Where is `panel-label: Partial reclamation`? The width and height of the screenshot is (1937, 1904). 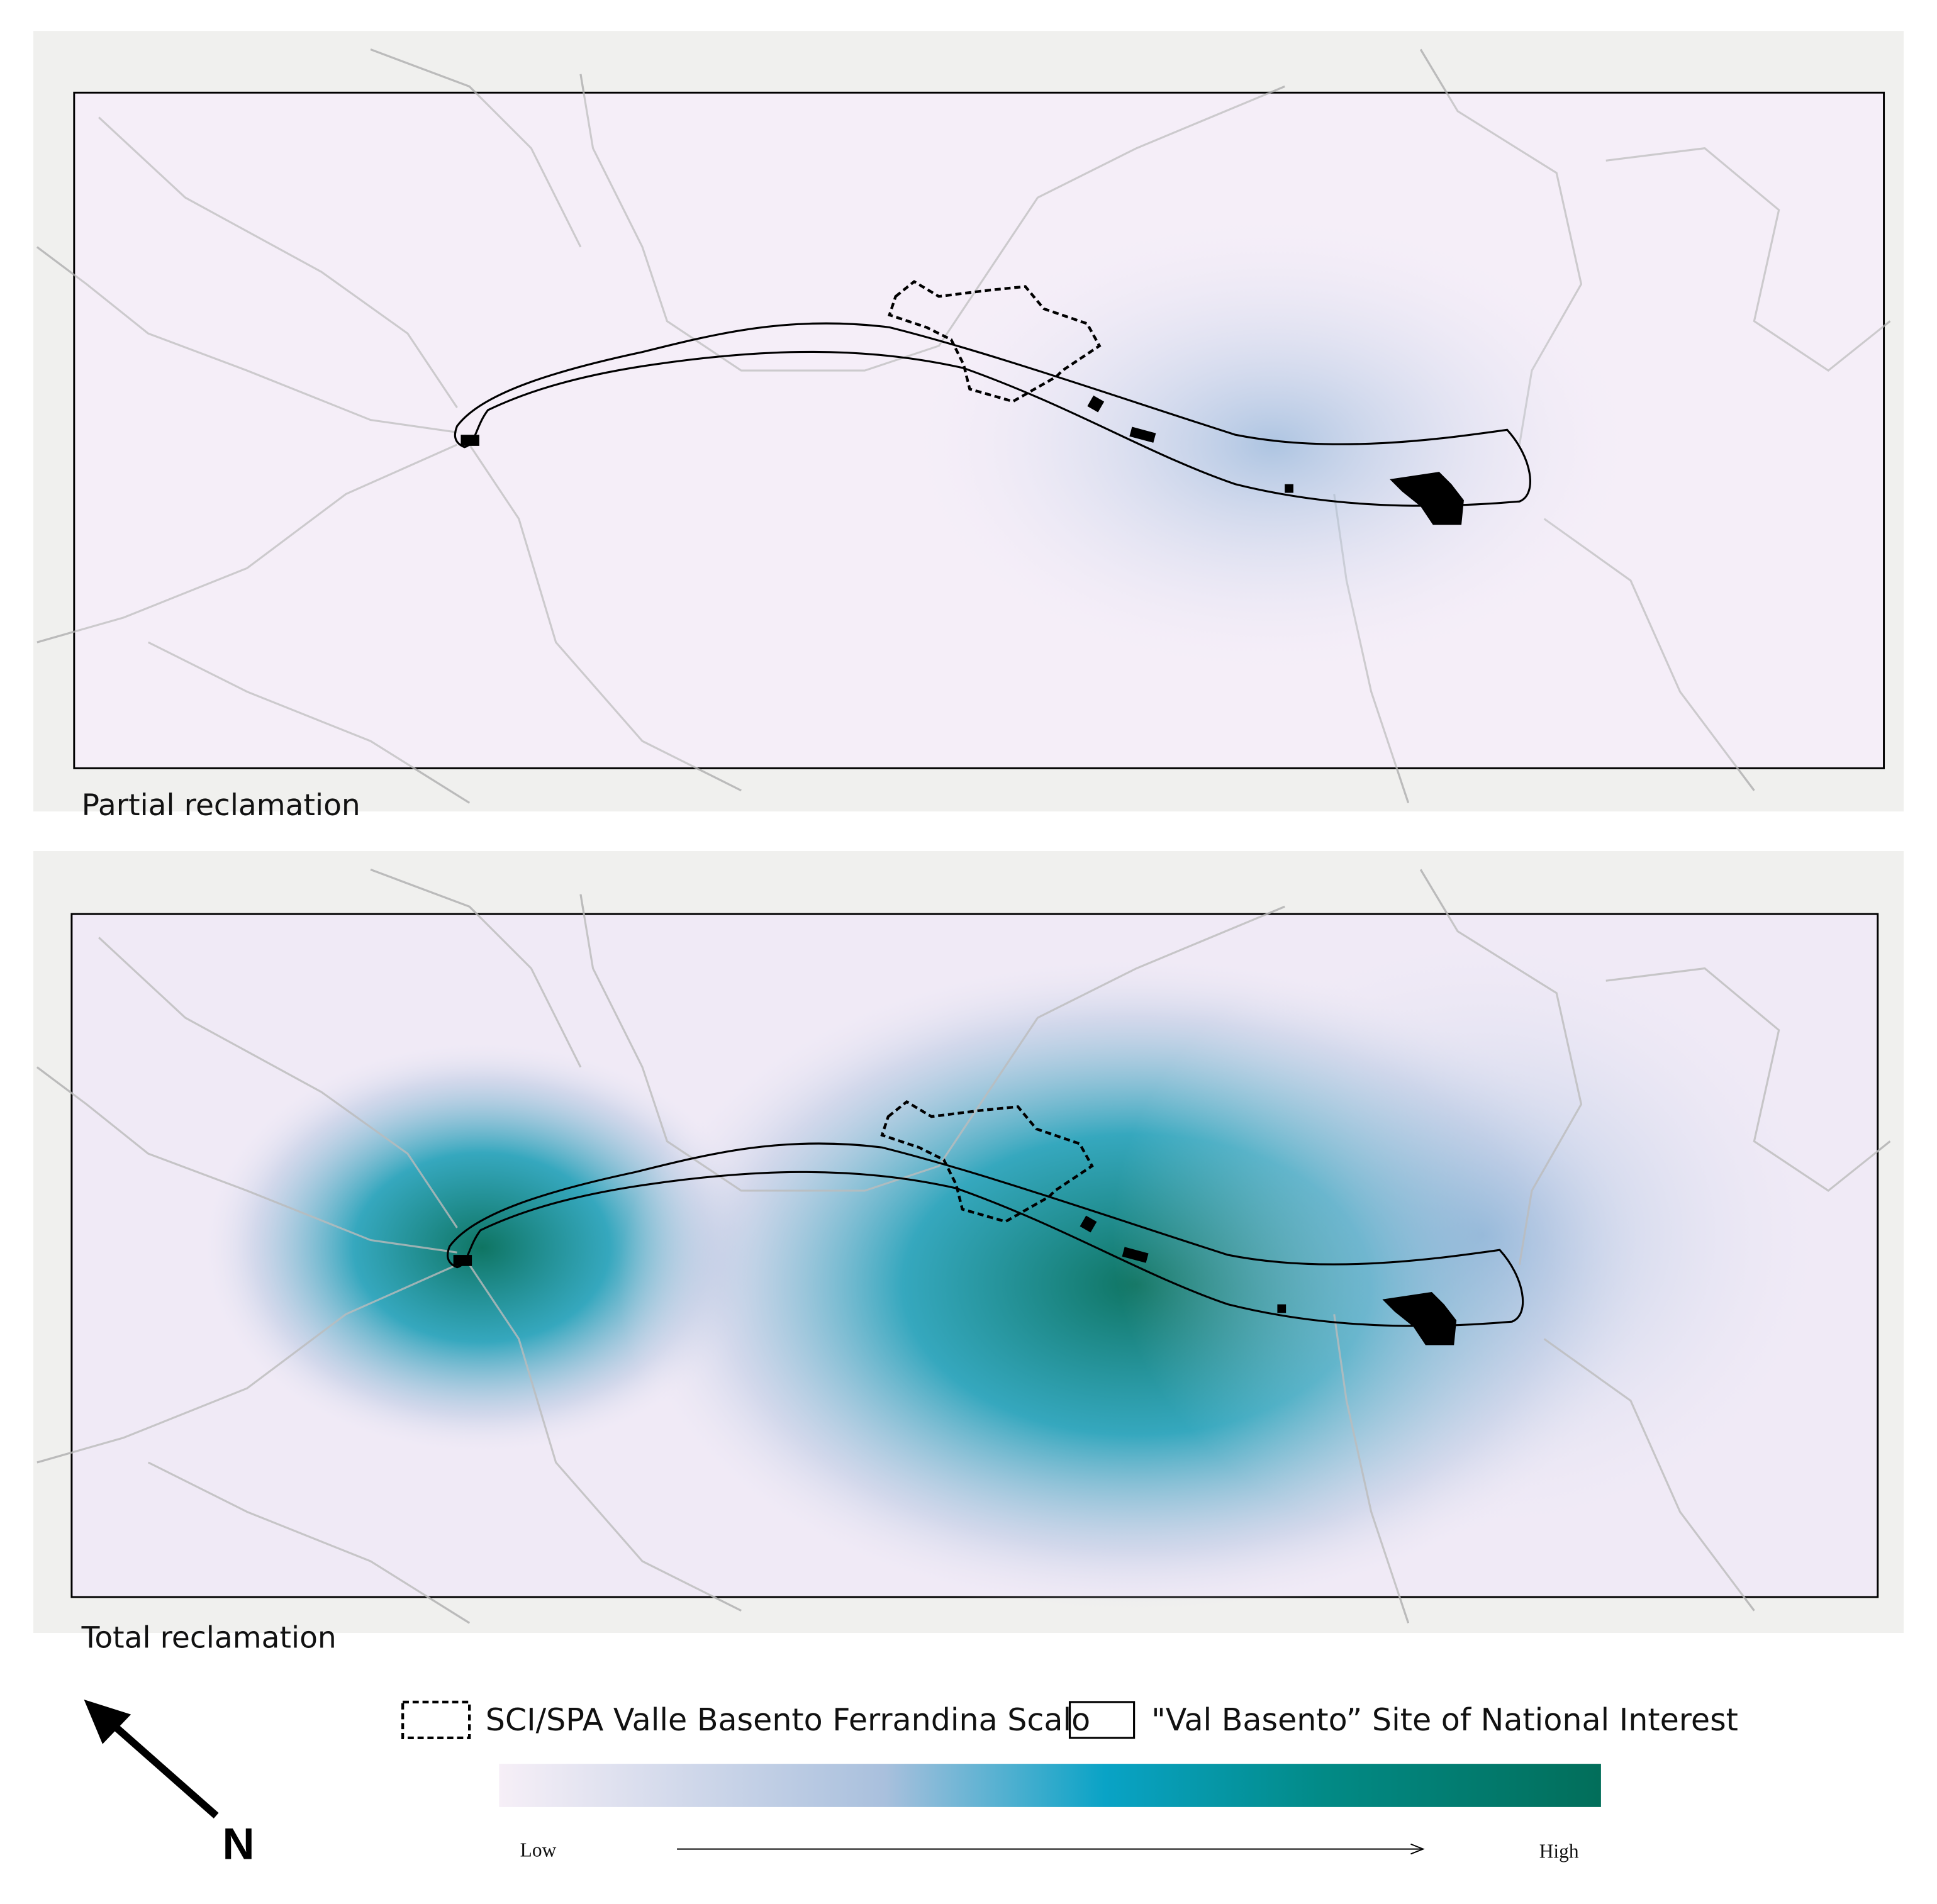
panel-label: Partial reclamation is located at coordinates (221, 805).